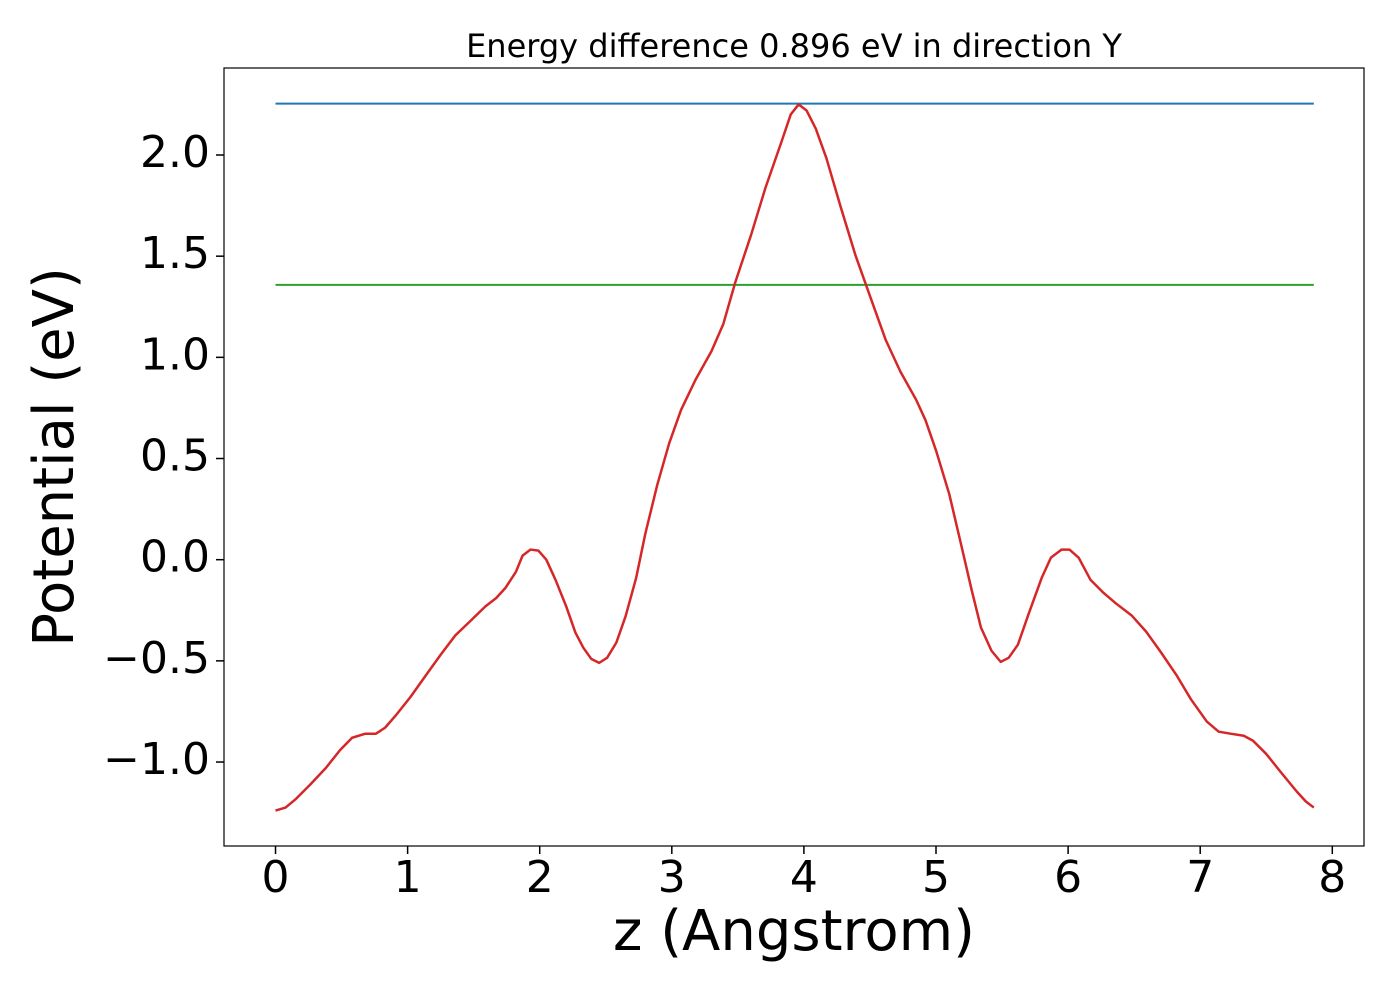 The image size is (1400, 1000). Describe the element at coordinates (54, 457) in the screenshot. I see `y-axis-label: Potential (eV)` at that location.